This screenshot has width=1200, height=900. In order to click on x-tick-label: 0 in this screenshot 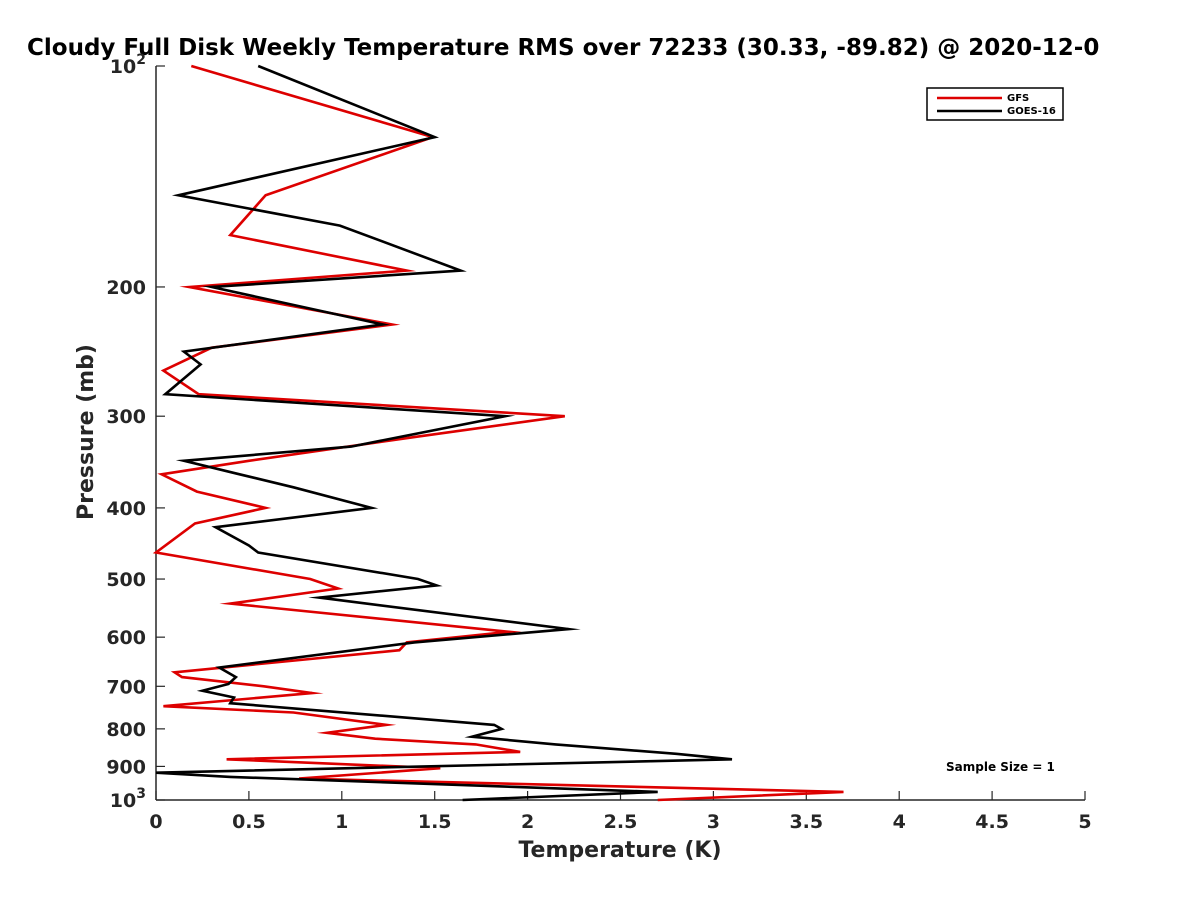, I will do `click(155, 822)`.